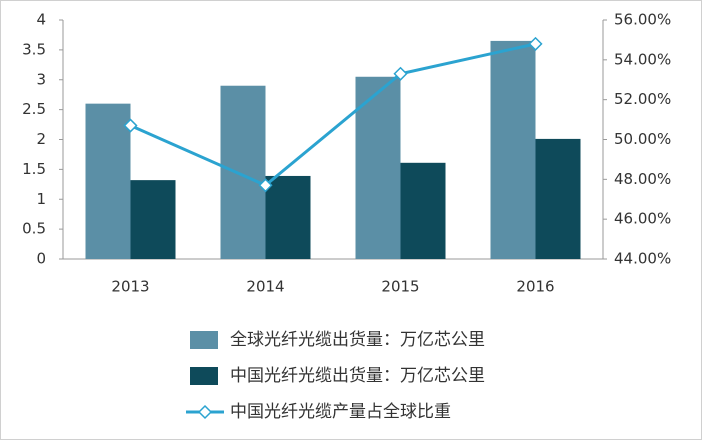 This screenshot has height=440, width=702. I want to click on y2-tick-label: 48.00%, so click(642, 179).